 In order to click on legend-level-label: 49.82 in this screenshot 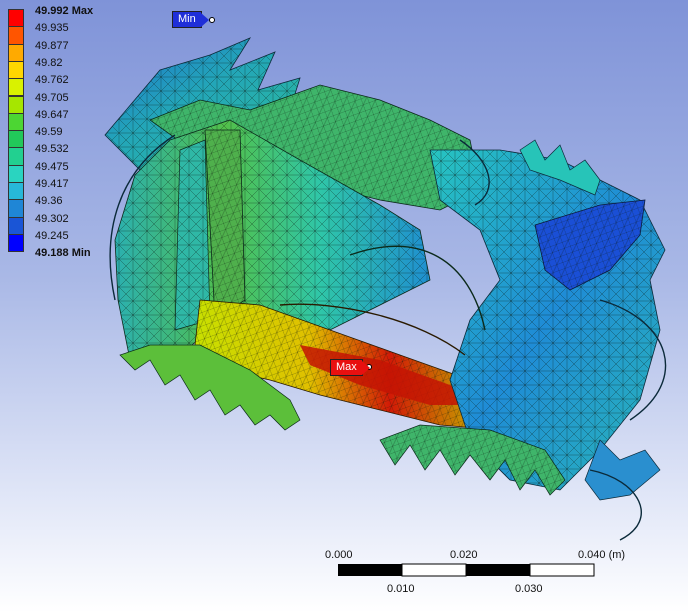, I will do `click(49, 62)`.